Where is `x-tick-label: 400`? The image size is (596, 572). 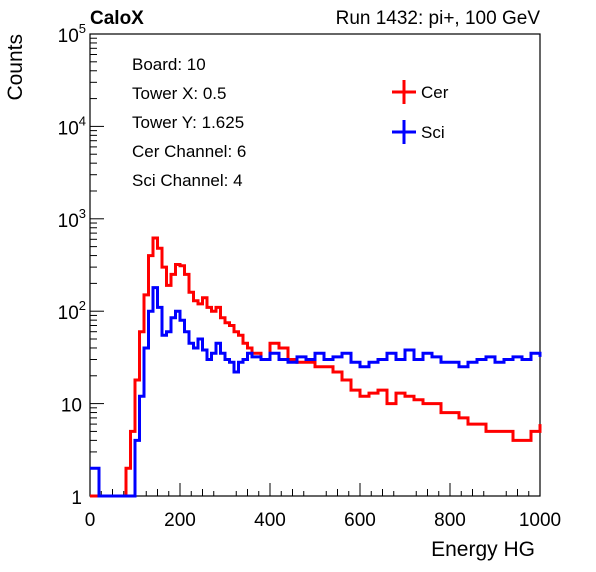 x-tick-label: 400 is located at coordinates (270, 520).